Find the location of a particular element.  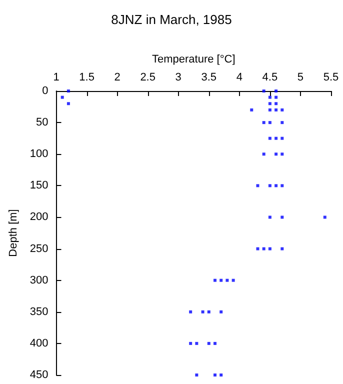

x-tick-label: 5.5 is located at coordinates (331, 78).